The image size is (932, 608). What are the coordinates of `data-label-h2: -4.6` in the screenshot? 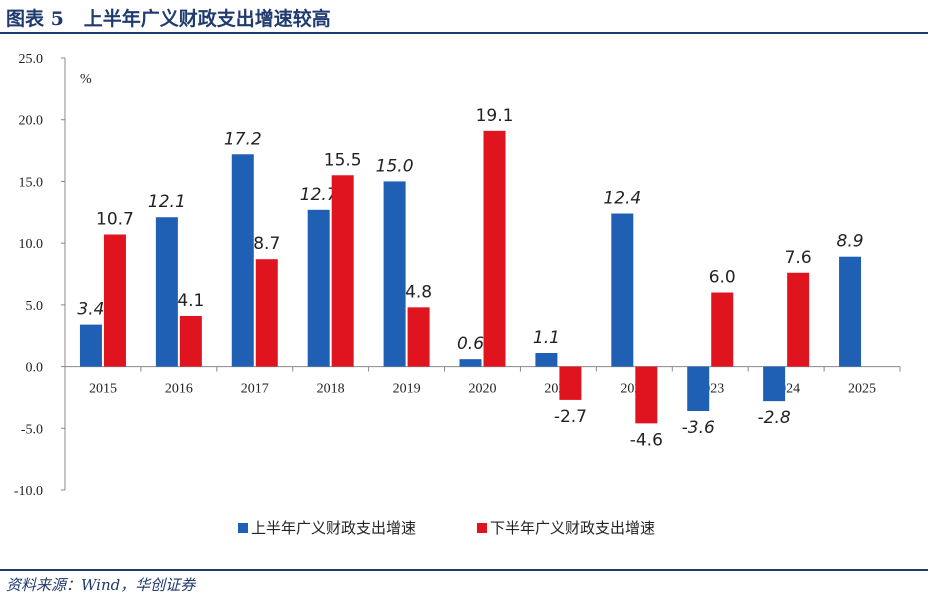 It's located at (646, 440).